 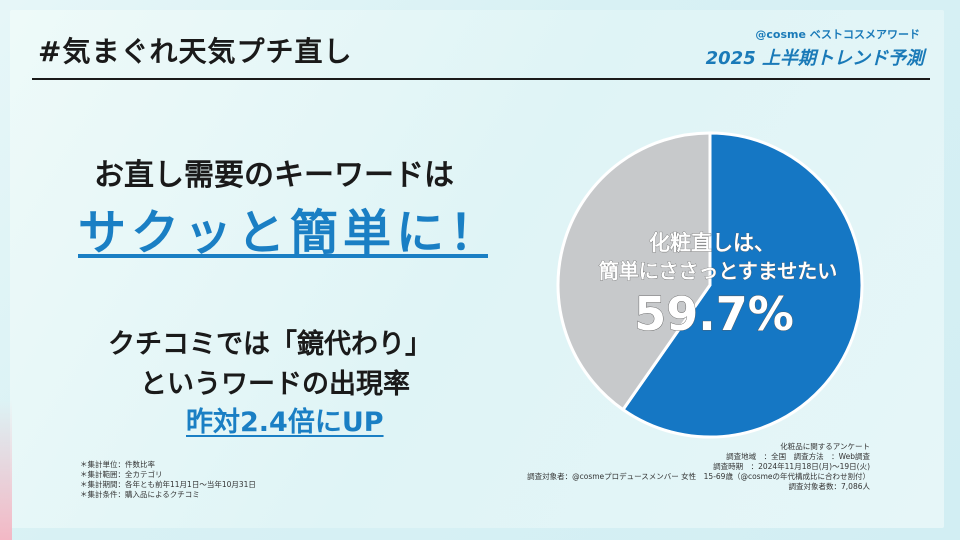 What do you see at coordinates (714, 314) in the screenshot?
I see `pie-value-label: 59.7%` at bounding box center [714, 314].